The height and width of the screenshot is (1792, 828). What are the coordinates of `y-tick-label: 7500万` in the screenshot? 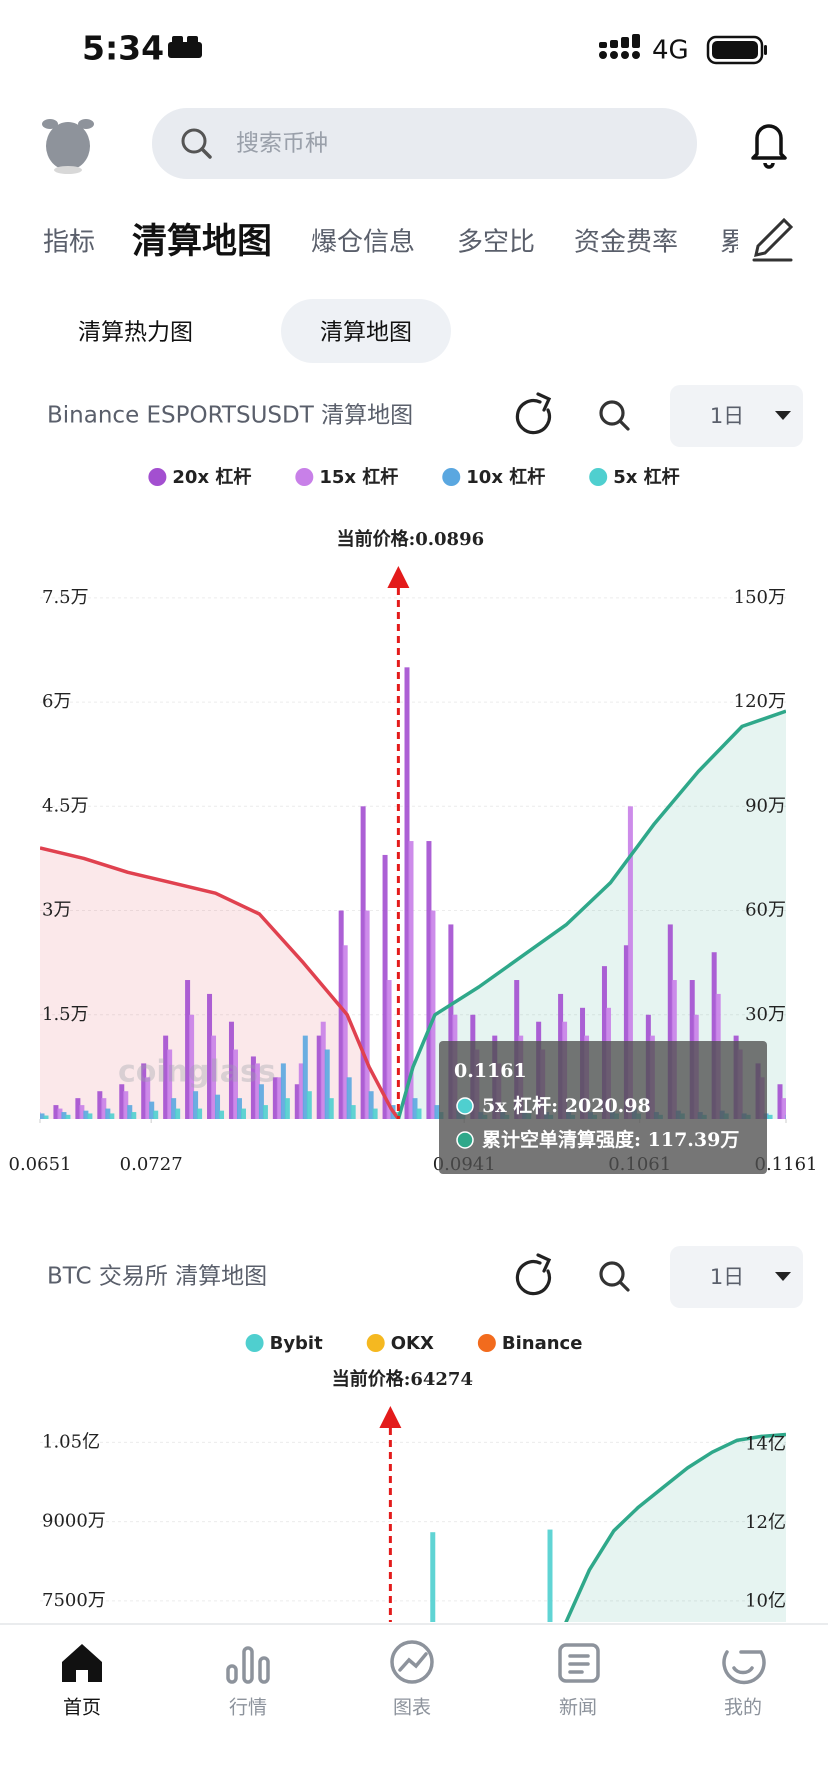 It's located at (74, 1600).